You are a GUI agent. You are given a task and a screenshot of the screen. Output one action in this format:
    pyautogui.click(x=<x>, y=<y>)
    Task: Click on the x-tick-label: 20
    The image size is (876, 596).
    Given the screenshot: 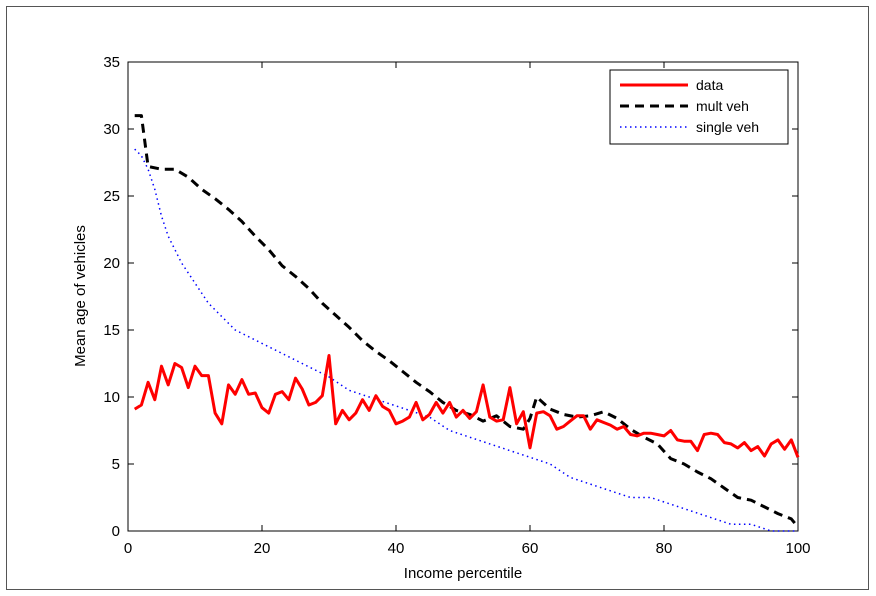 What is the action you would take?
    pyautogui.click(x=262, y=548)
    